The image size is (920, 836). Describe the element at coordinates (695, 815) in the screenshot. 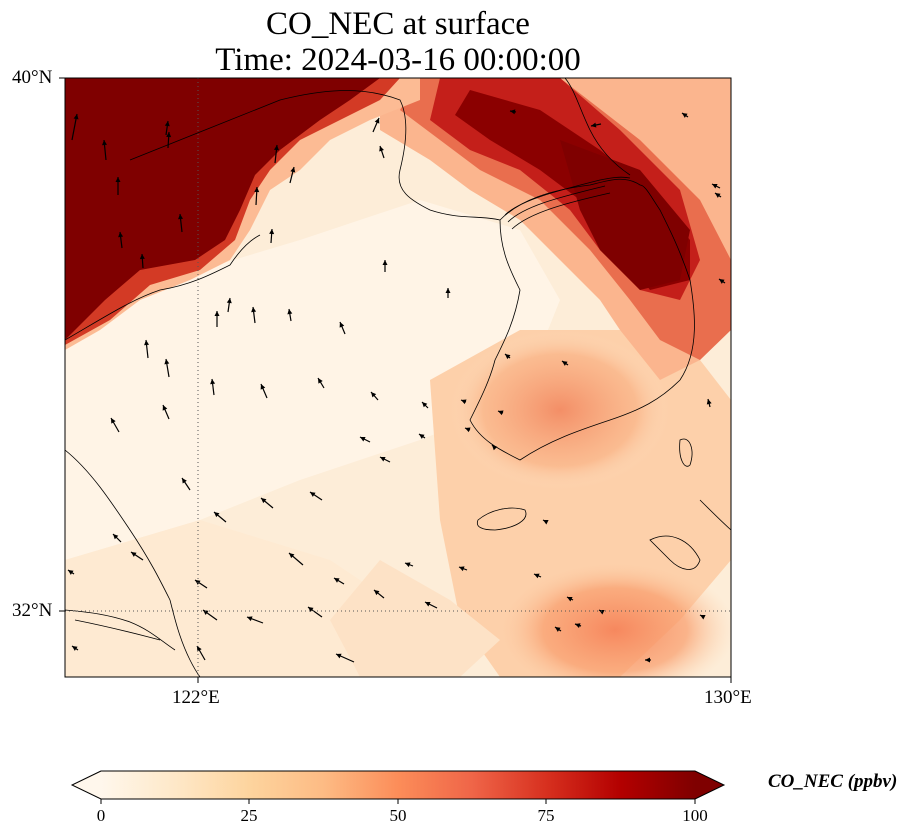

I see `colorbar-tick-100: 100` at that location.